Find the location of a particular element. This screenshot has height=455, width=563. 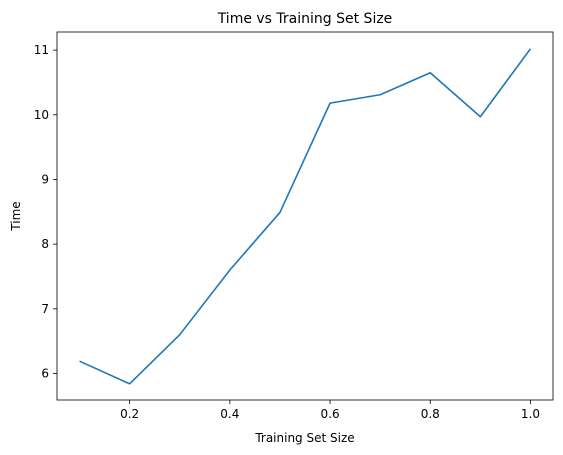

x-tick-label: 0.4 is located at coordinates (229, 414).